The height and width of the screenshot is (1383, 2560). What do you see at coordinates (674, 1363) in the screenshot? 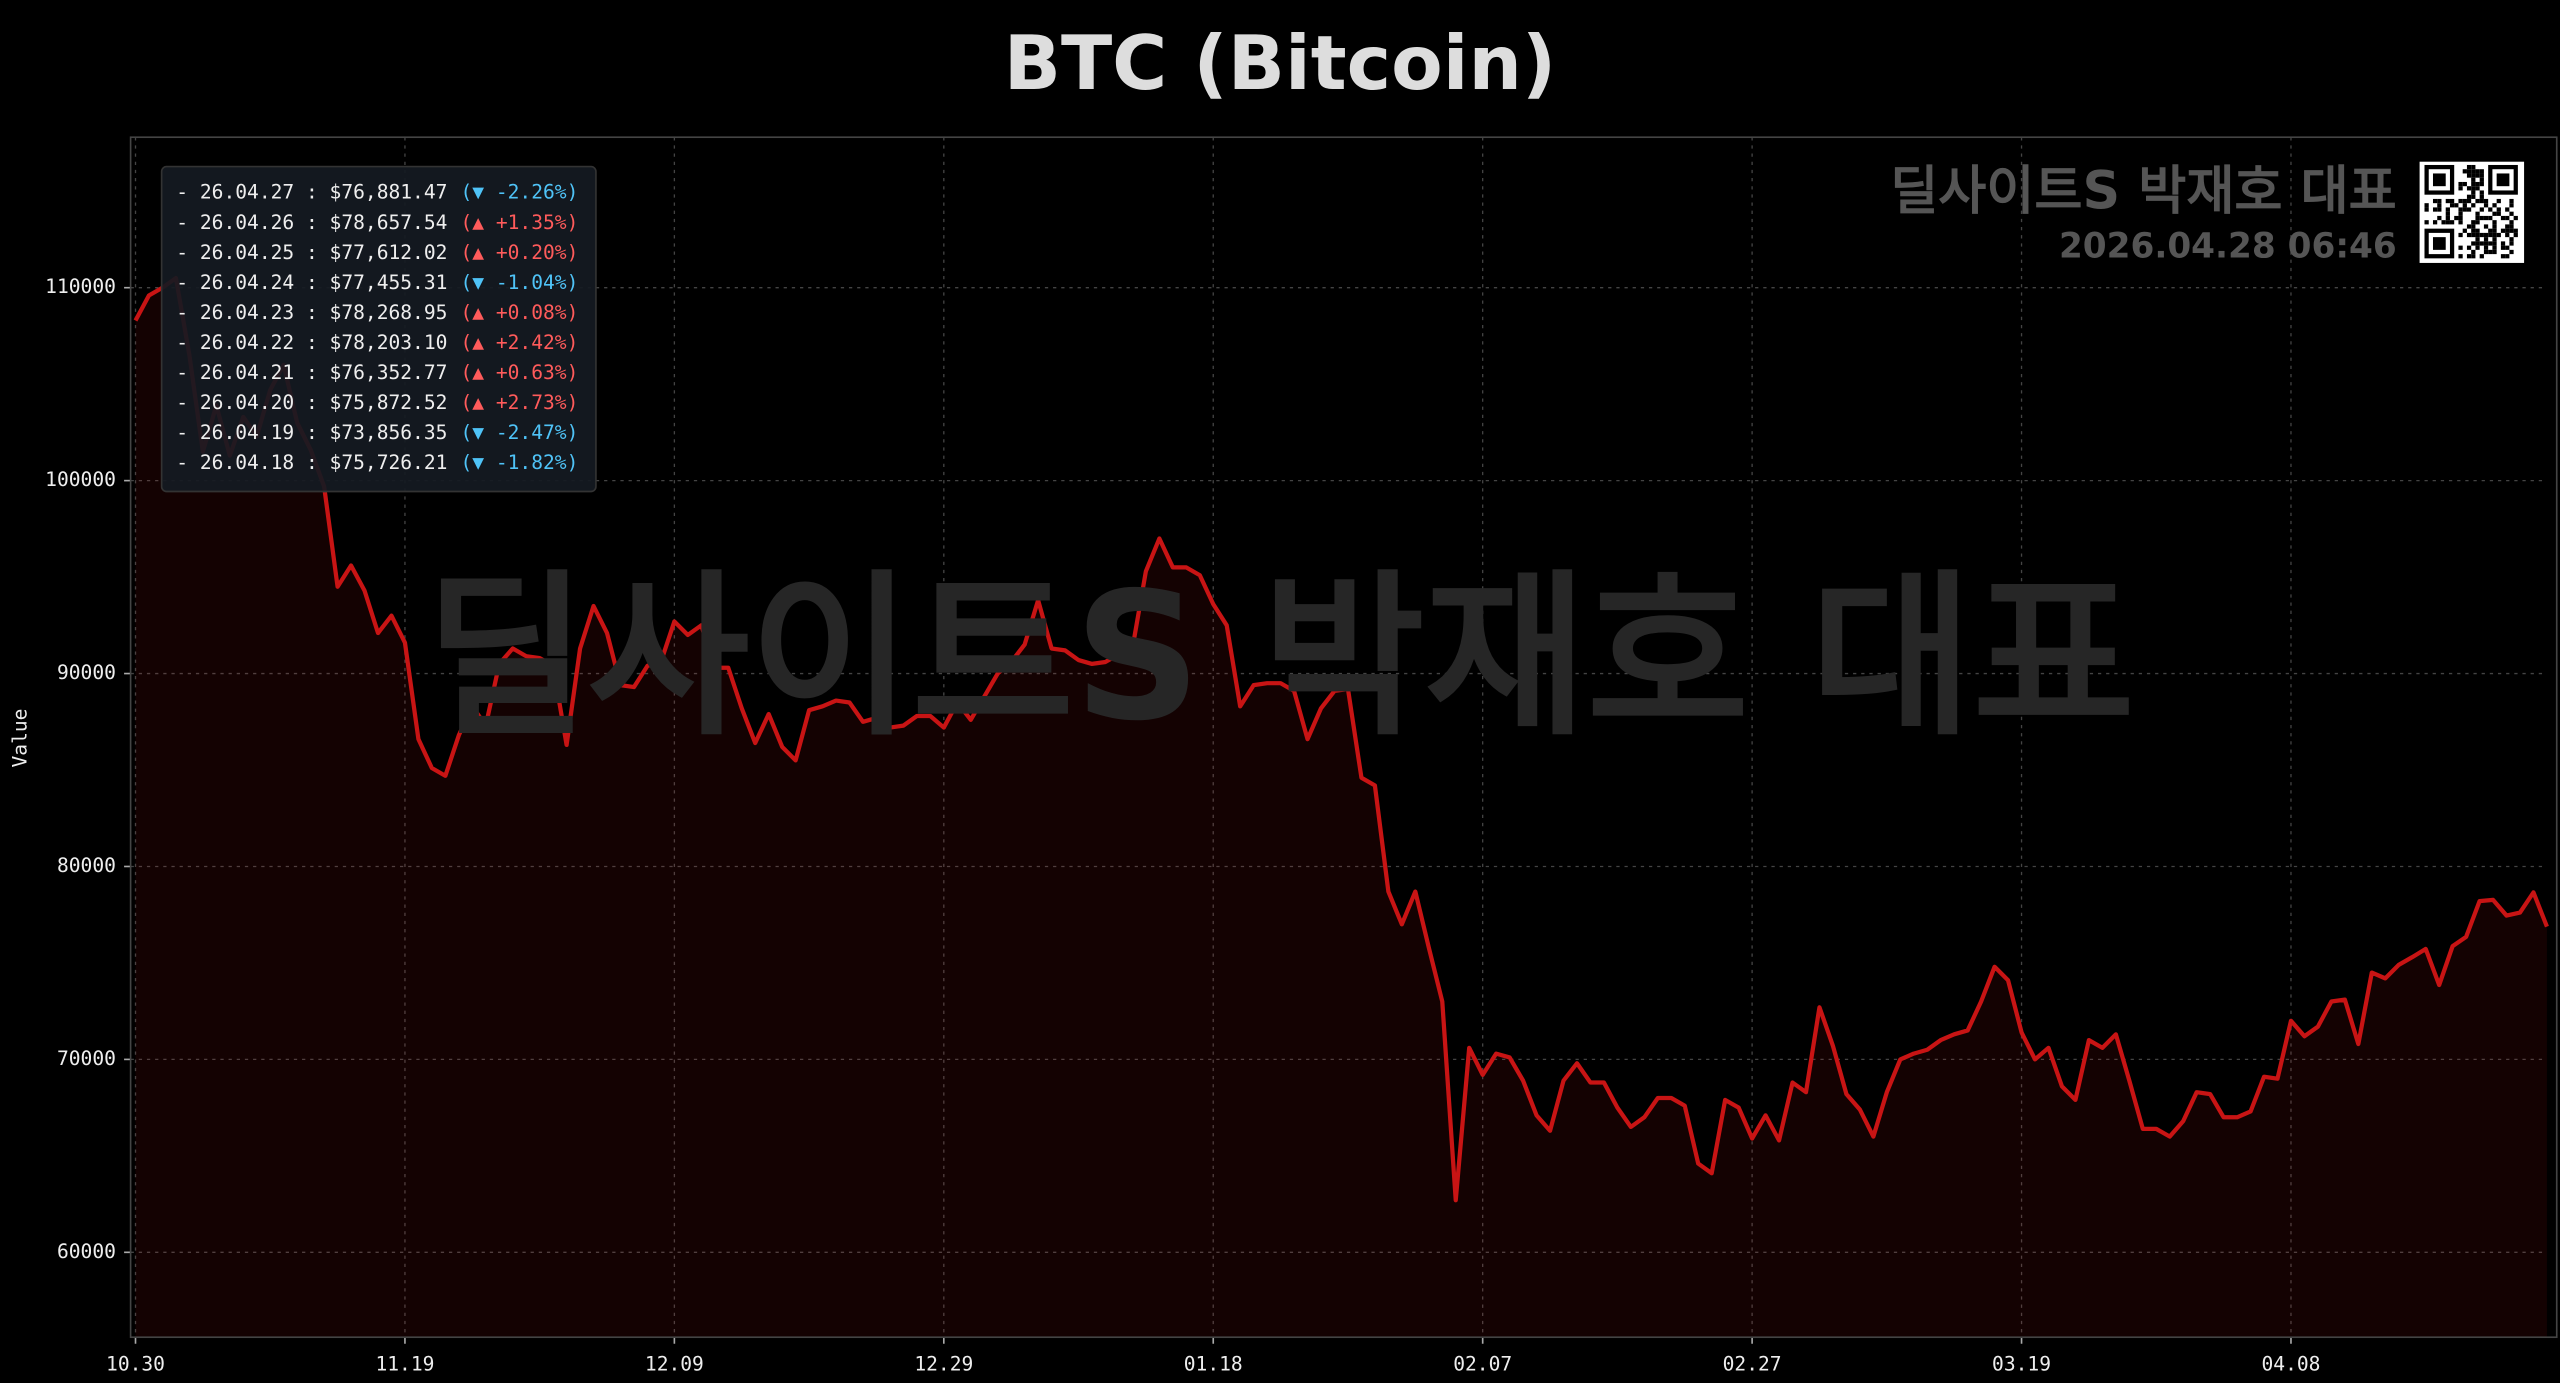
I see `x-tick-label: 12.09` at bounding box center [674, 1363].